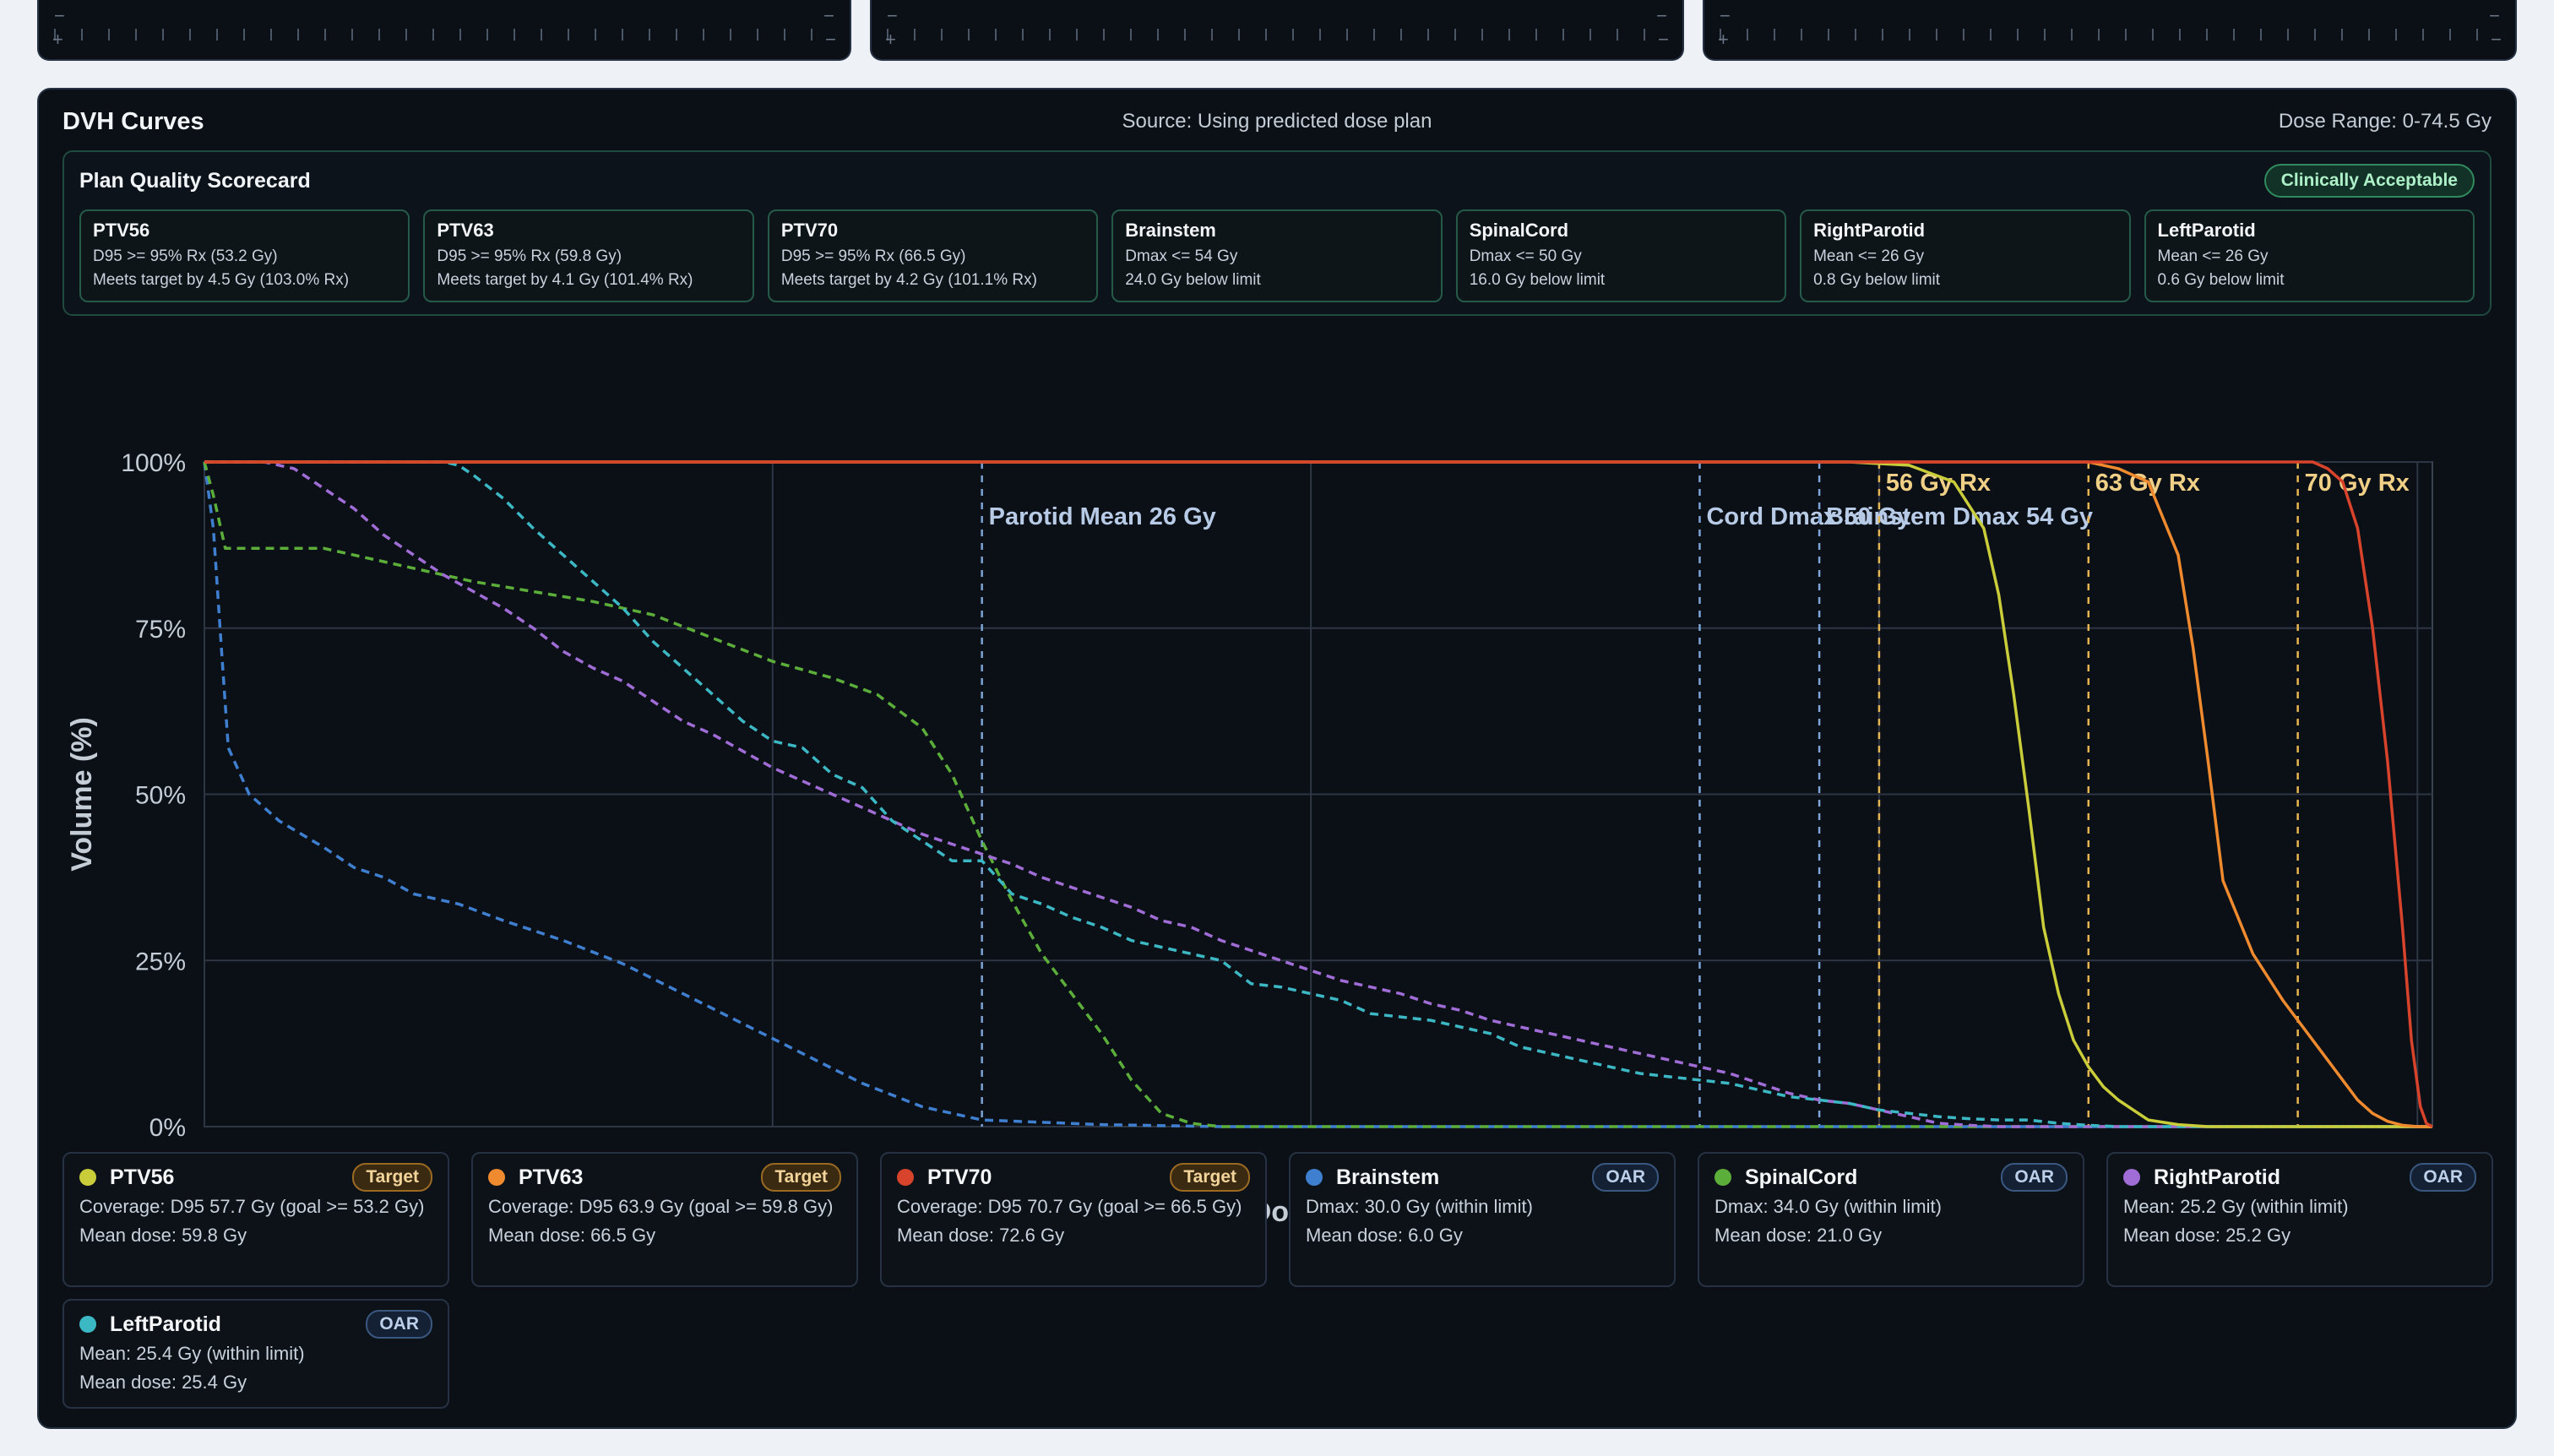  I want to click on scorecard-result: 0.8 Gy below limit, so click(1877, 280).